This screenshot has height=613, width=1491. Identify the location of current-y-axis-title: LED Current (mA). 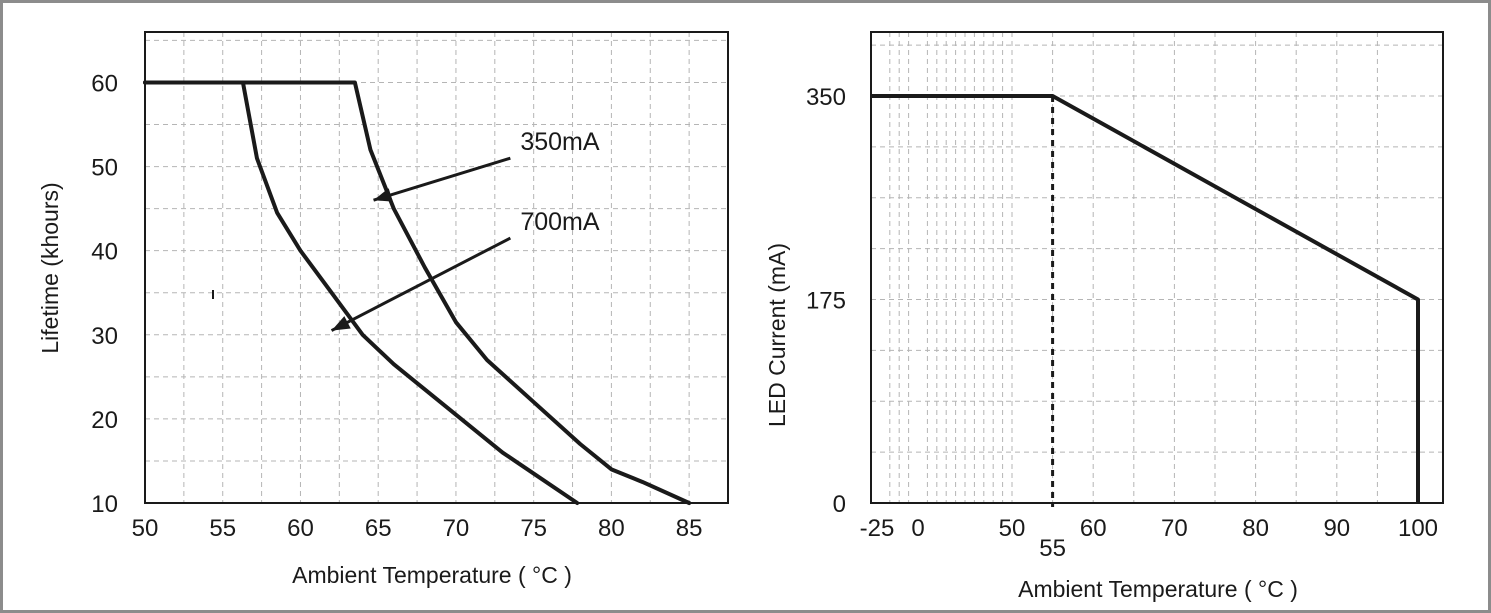
(777, 335).